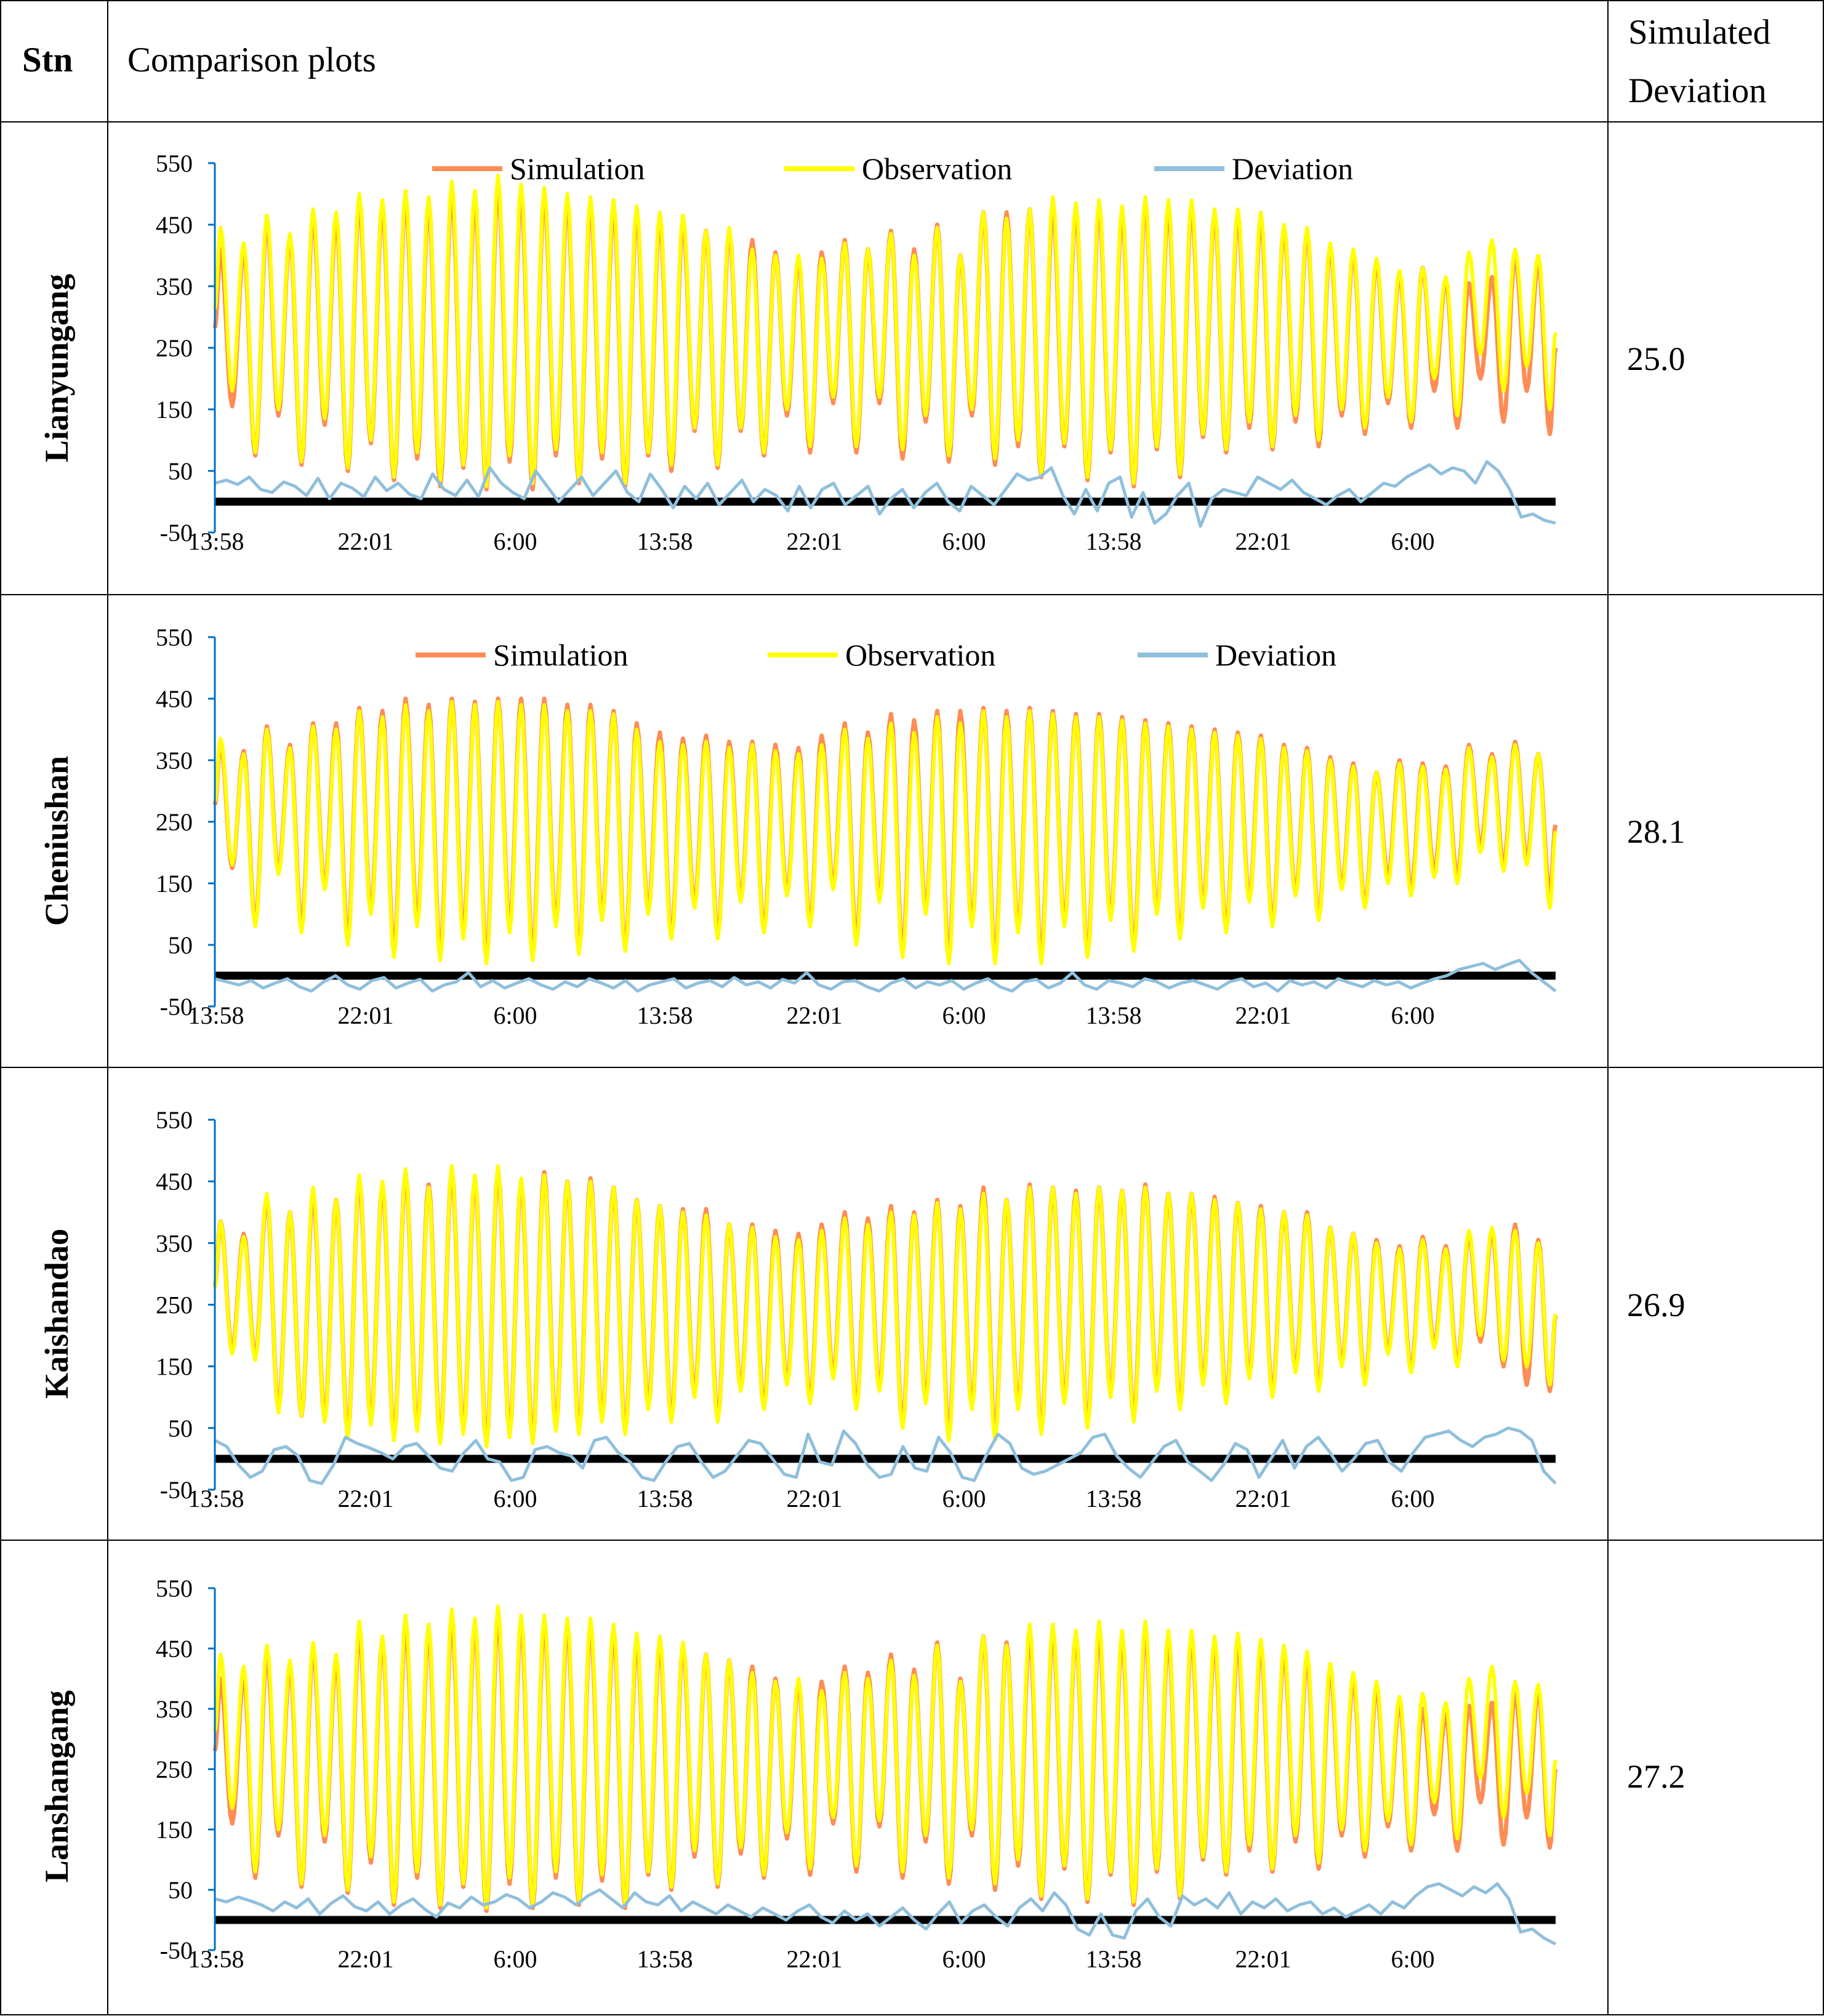 The height and width of the screenshot is (2016, 1824). What do you see at coordinates (1700, 32) in the screenshot?
I see `header-simulated: Simulated` at bounding box center [1700, 32].